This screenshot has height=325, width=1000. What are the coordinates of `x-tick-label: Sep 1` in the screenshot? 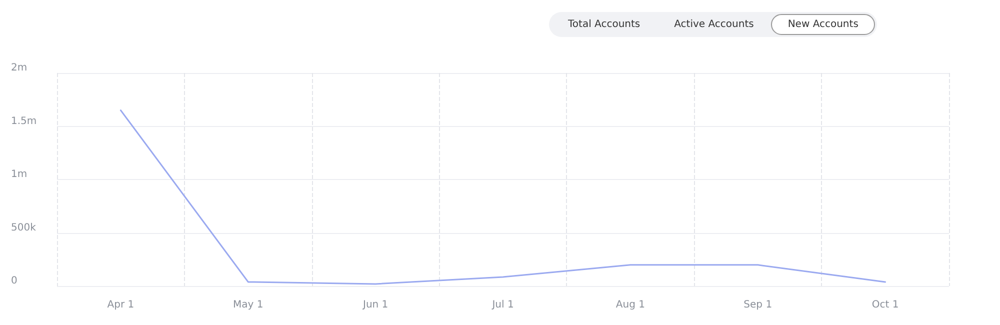 It's located at (758, 305).